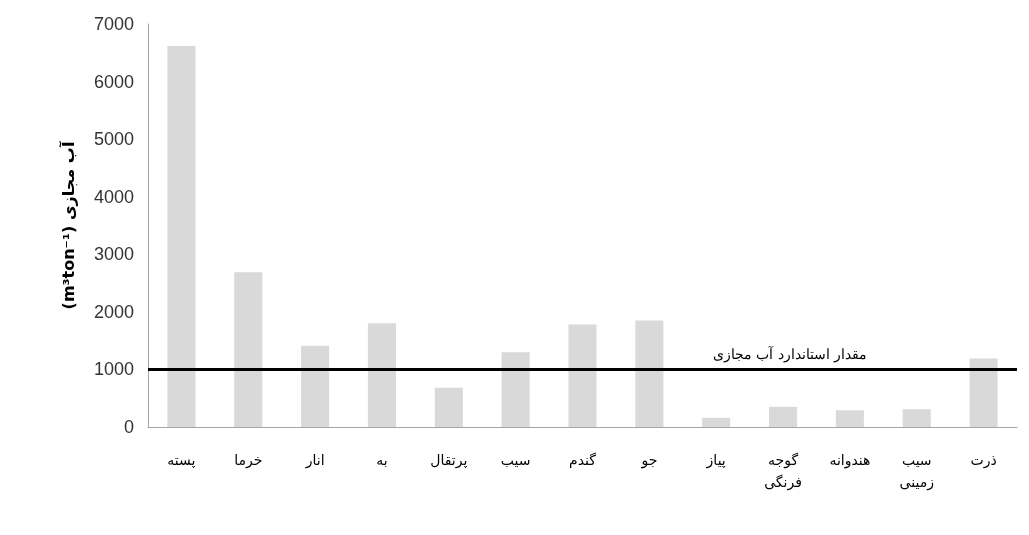  I want to click on y-tick-label: 2000, so click(113, 311).